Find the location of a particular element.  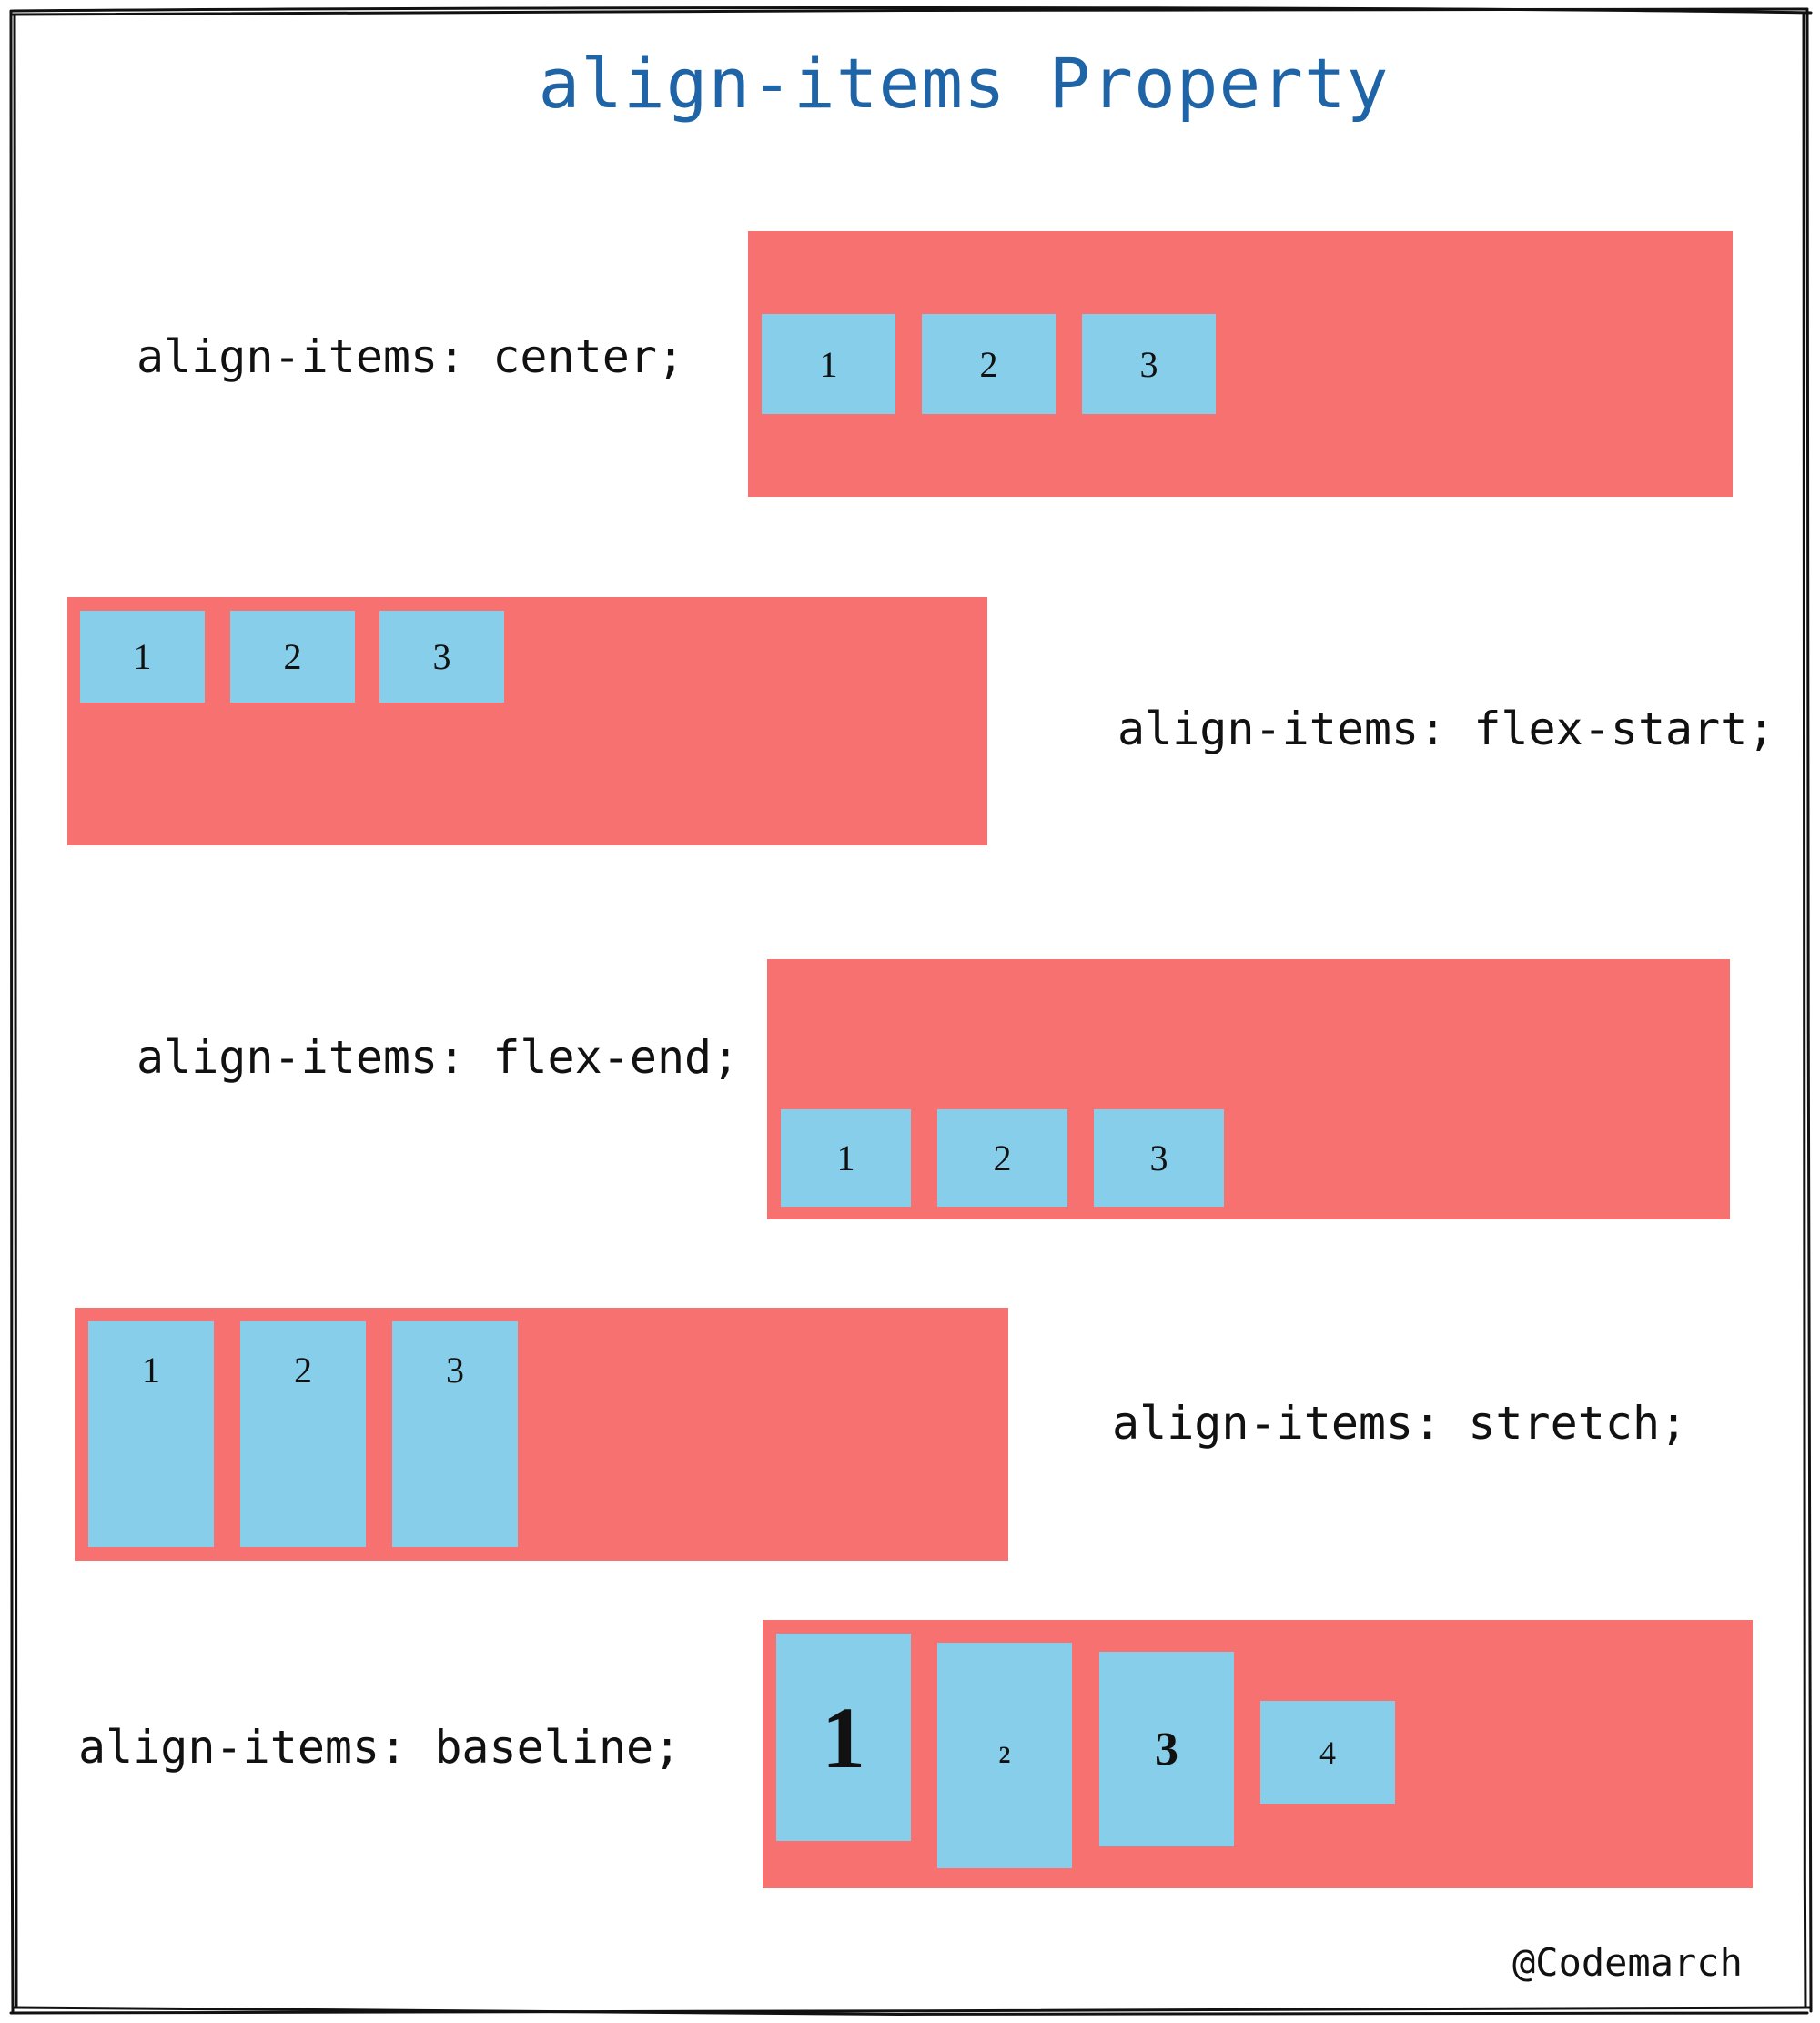

flex-container-stretch: 1 2 3 is located at coordinates (541, 1434).